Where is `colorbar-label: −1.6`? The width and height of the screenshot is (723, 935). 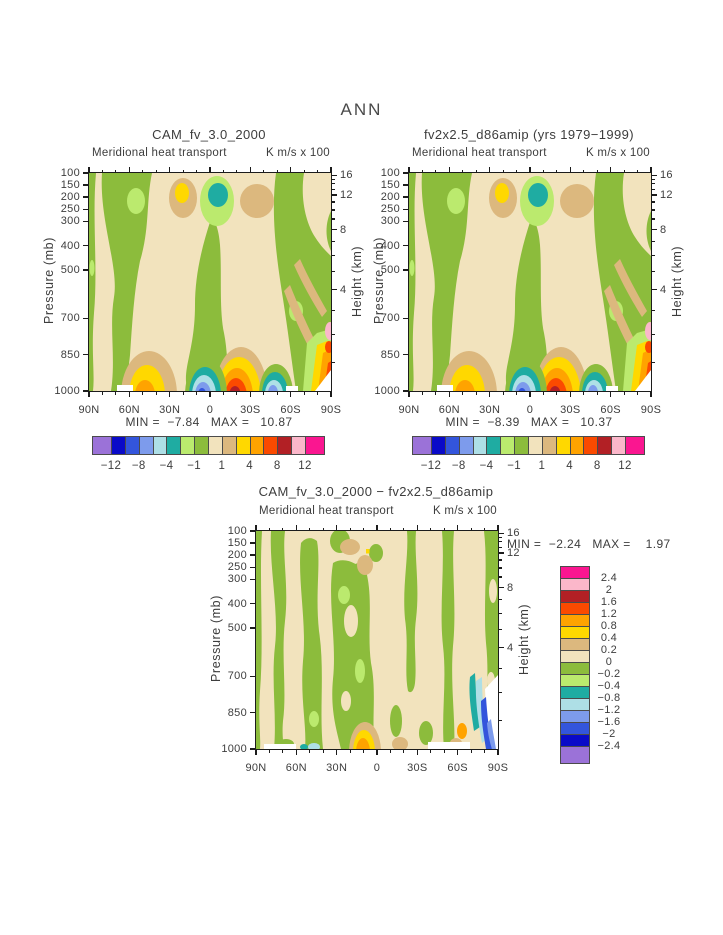 colorbar-label: −1.6 is located at coordinates (609, 722).